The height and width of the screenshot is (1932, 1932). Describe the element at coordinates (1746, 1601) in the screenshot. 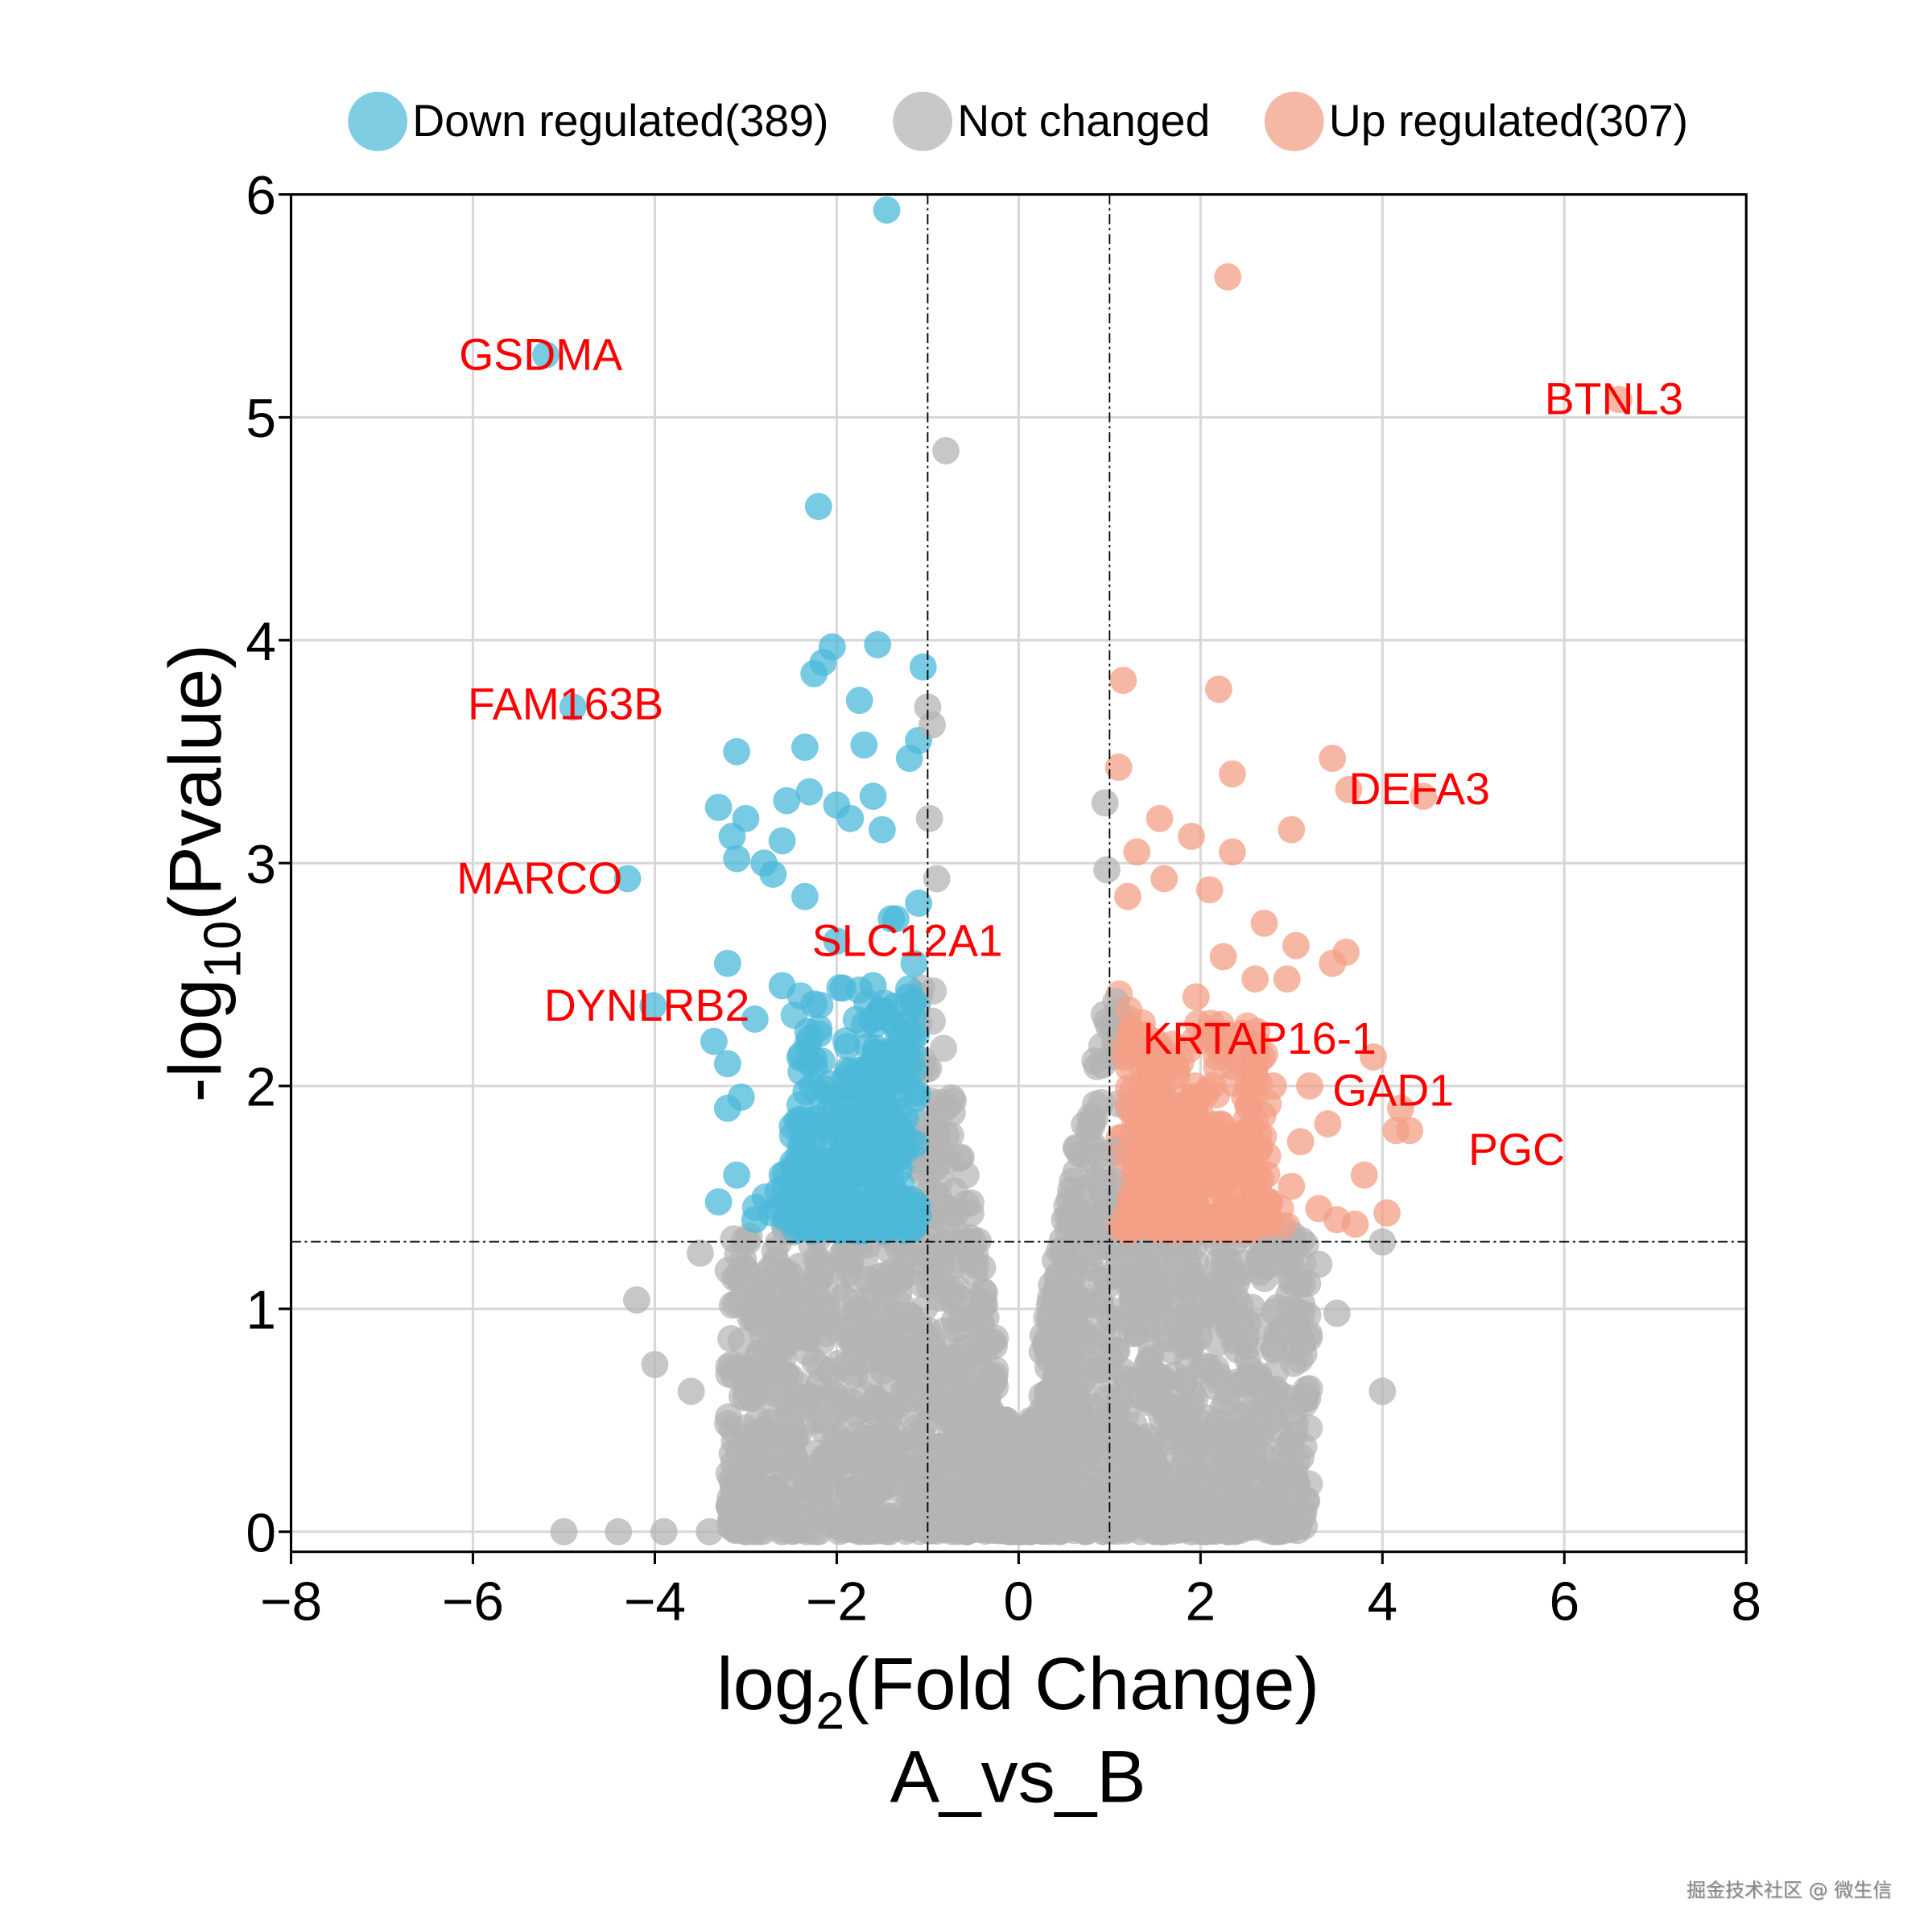

I see `x-tick-label: 8` at that location.